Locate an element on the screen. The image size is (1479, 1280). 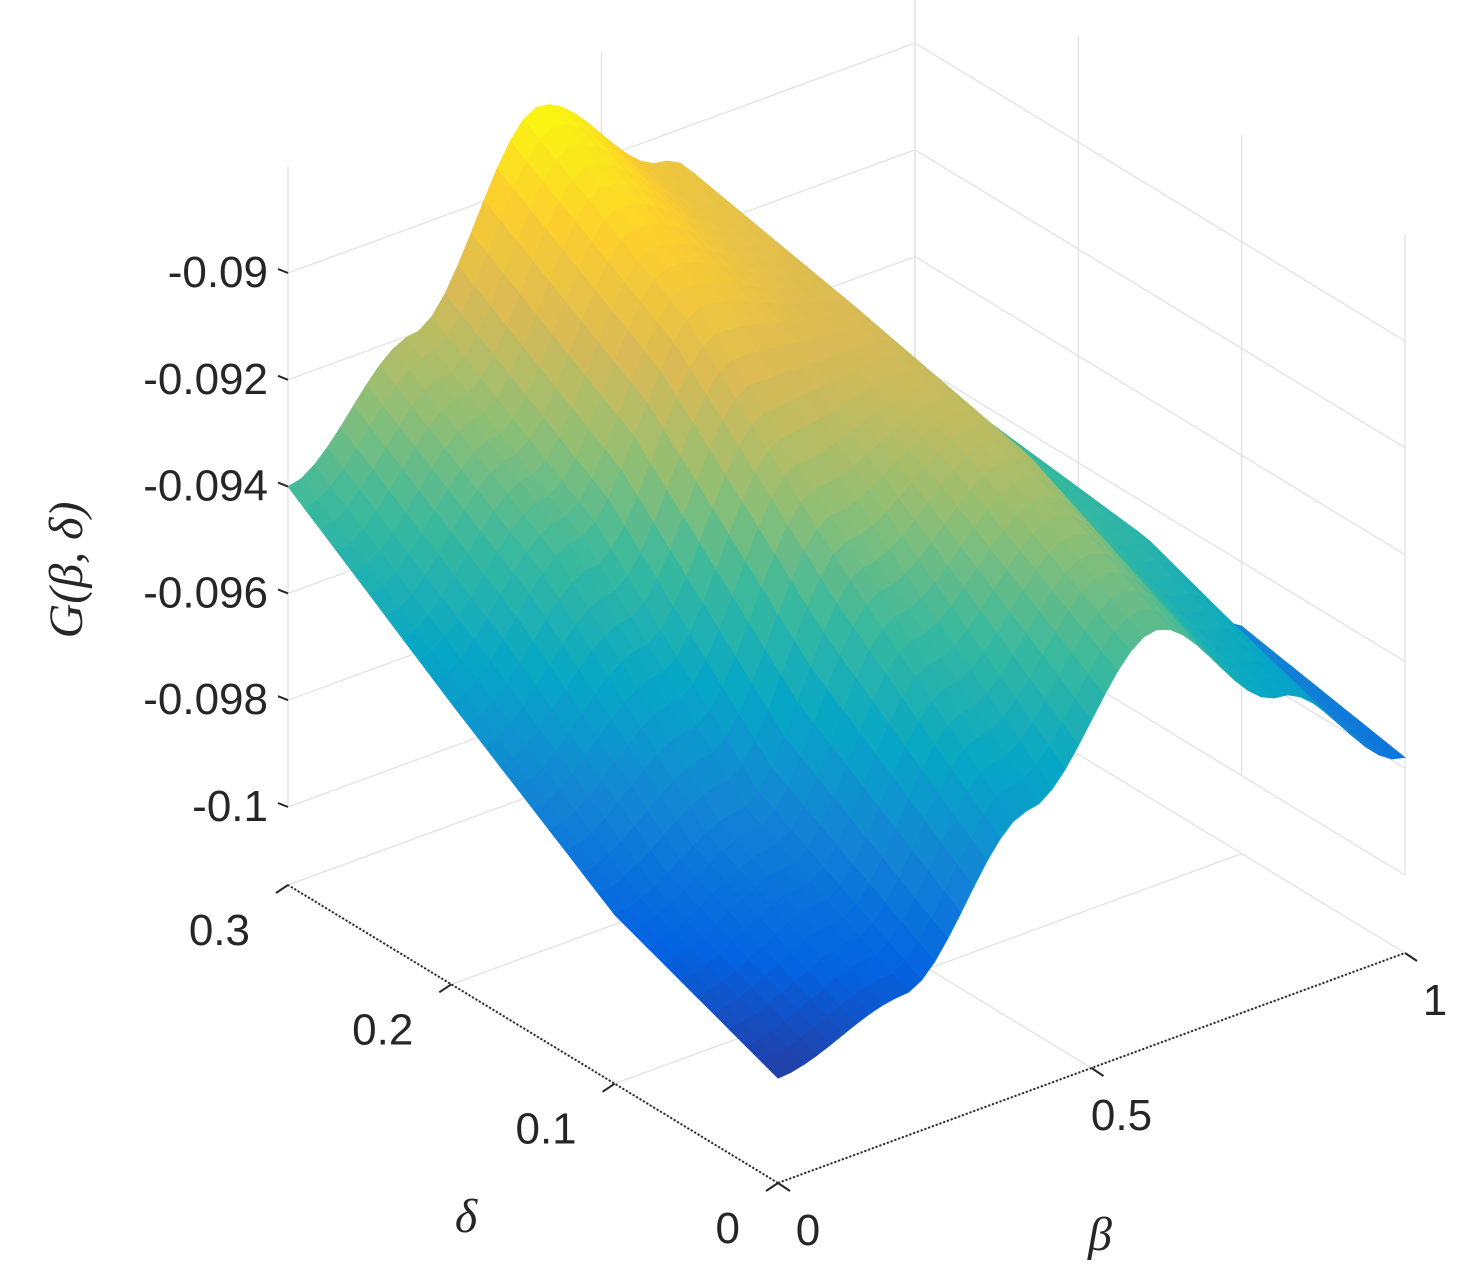
z-tick-label: -0.098 is located at coordinates (205, 699).